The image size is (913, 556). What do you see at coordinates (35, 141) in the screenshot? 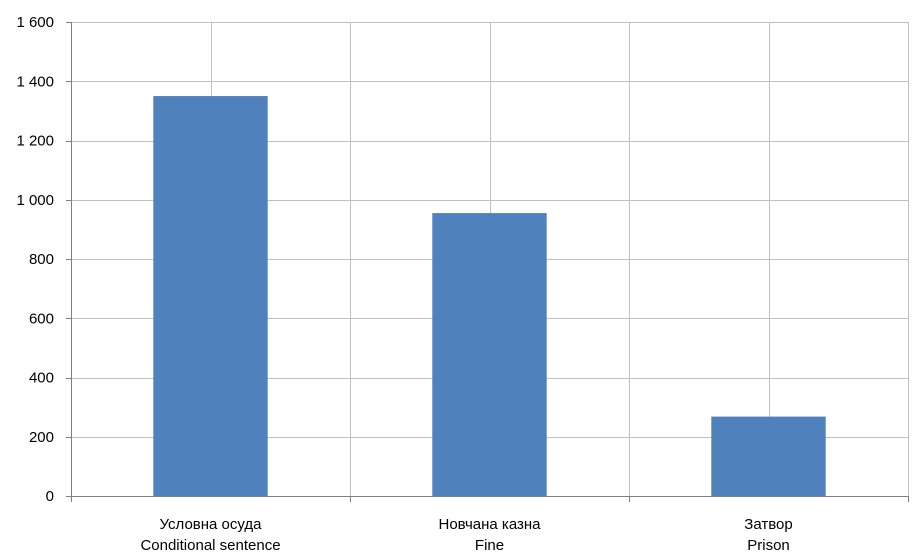
I see `y-tick-label: 1 200` at bounding box center [35, 141].